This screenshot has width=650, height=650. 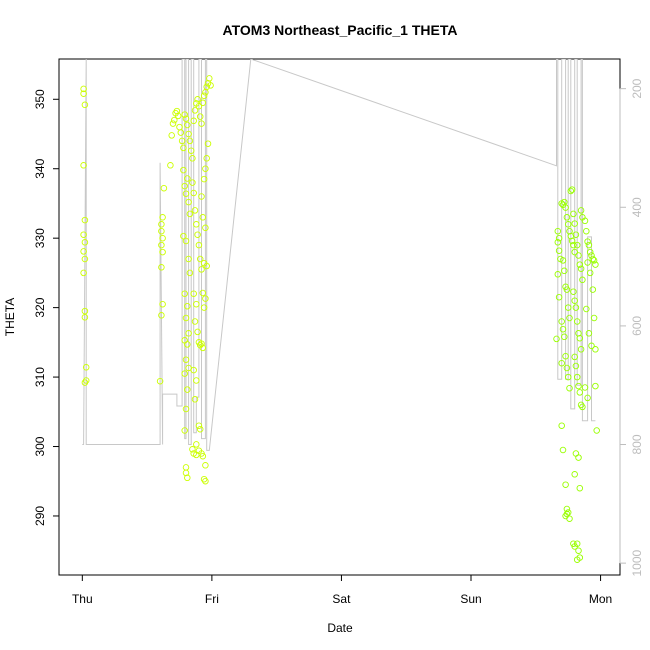 I want to click on y2-tick-label: 1000, so click(x=637, y=562).